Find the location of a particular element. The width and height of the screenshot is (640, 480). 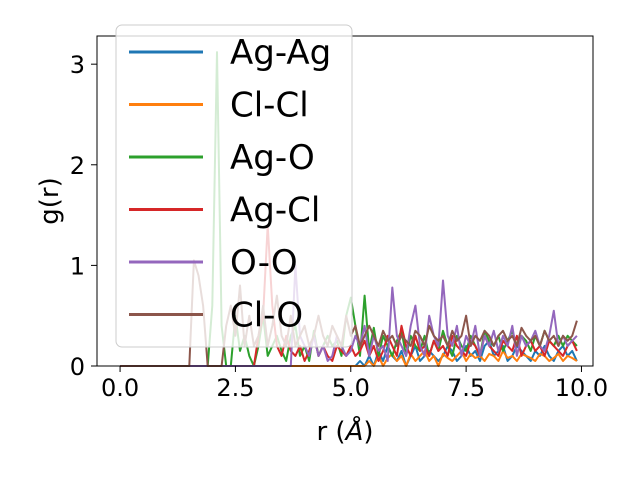

y-axis: 0 1 2 3 is located at coordinates (83, 216).